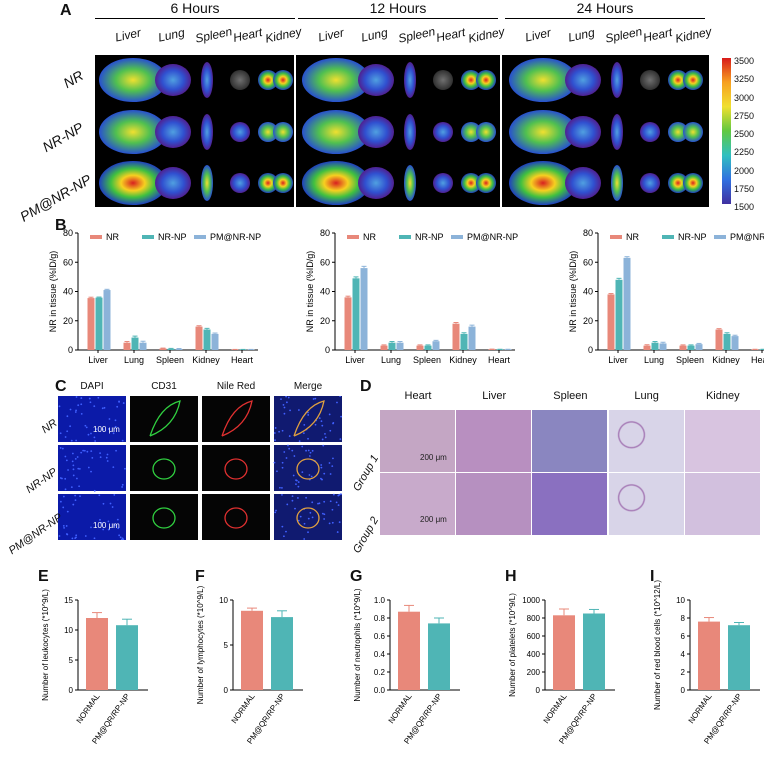 This screenshot has width=764, height=767. What do you see at coordinates (236, 386) in the screenshot?
I see `stain-column-label: Nile Red` at bounding box center [236, 386].